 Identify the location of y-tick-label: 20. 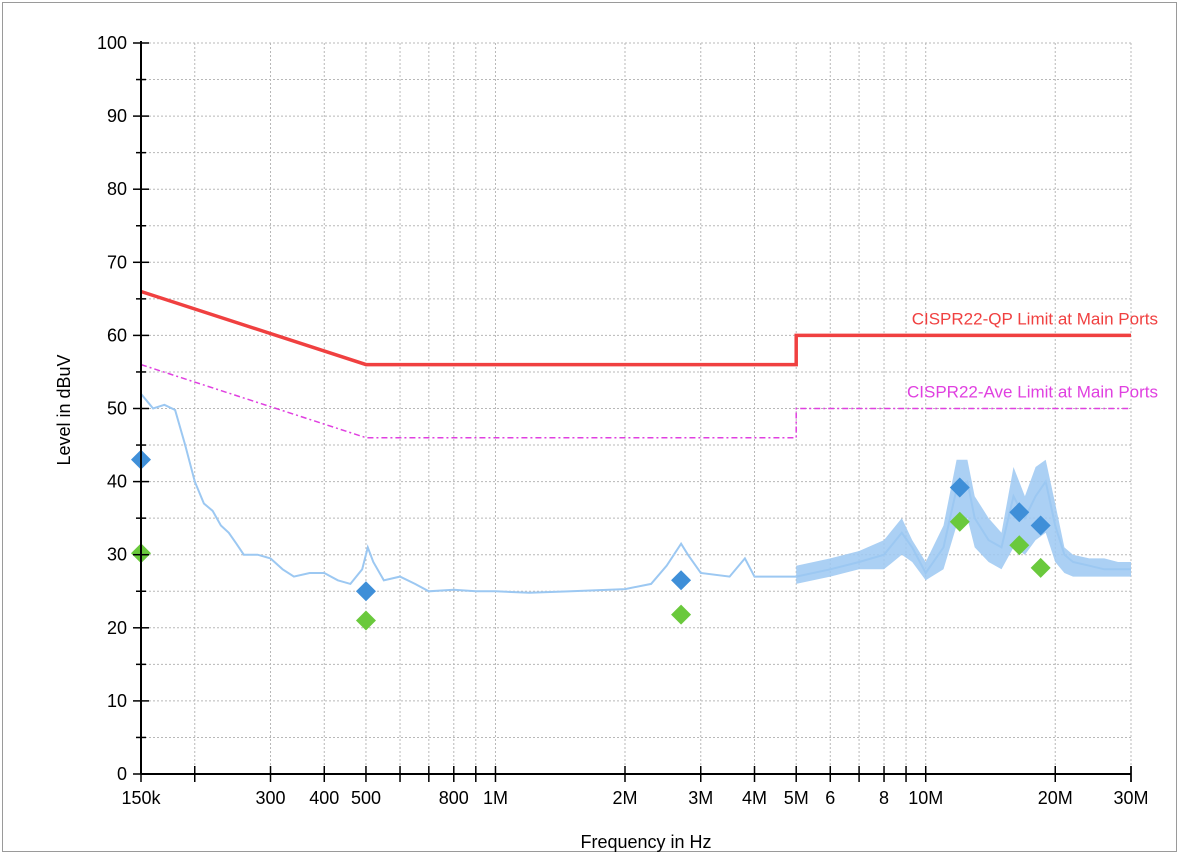
(117, 628).